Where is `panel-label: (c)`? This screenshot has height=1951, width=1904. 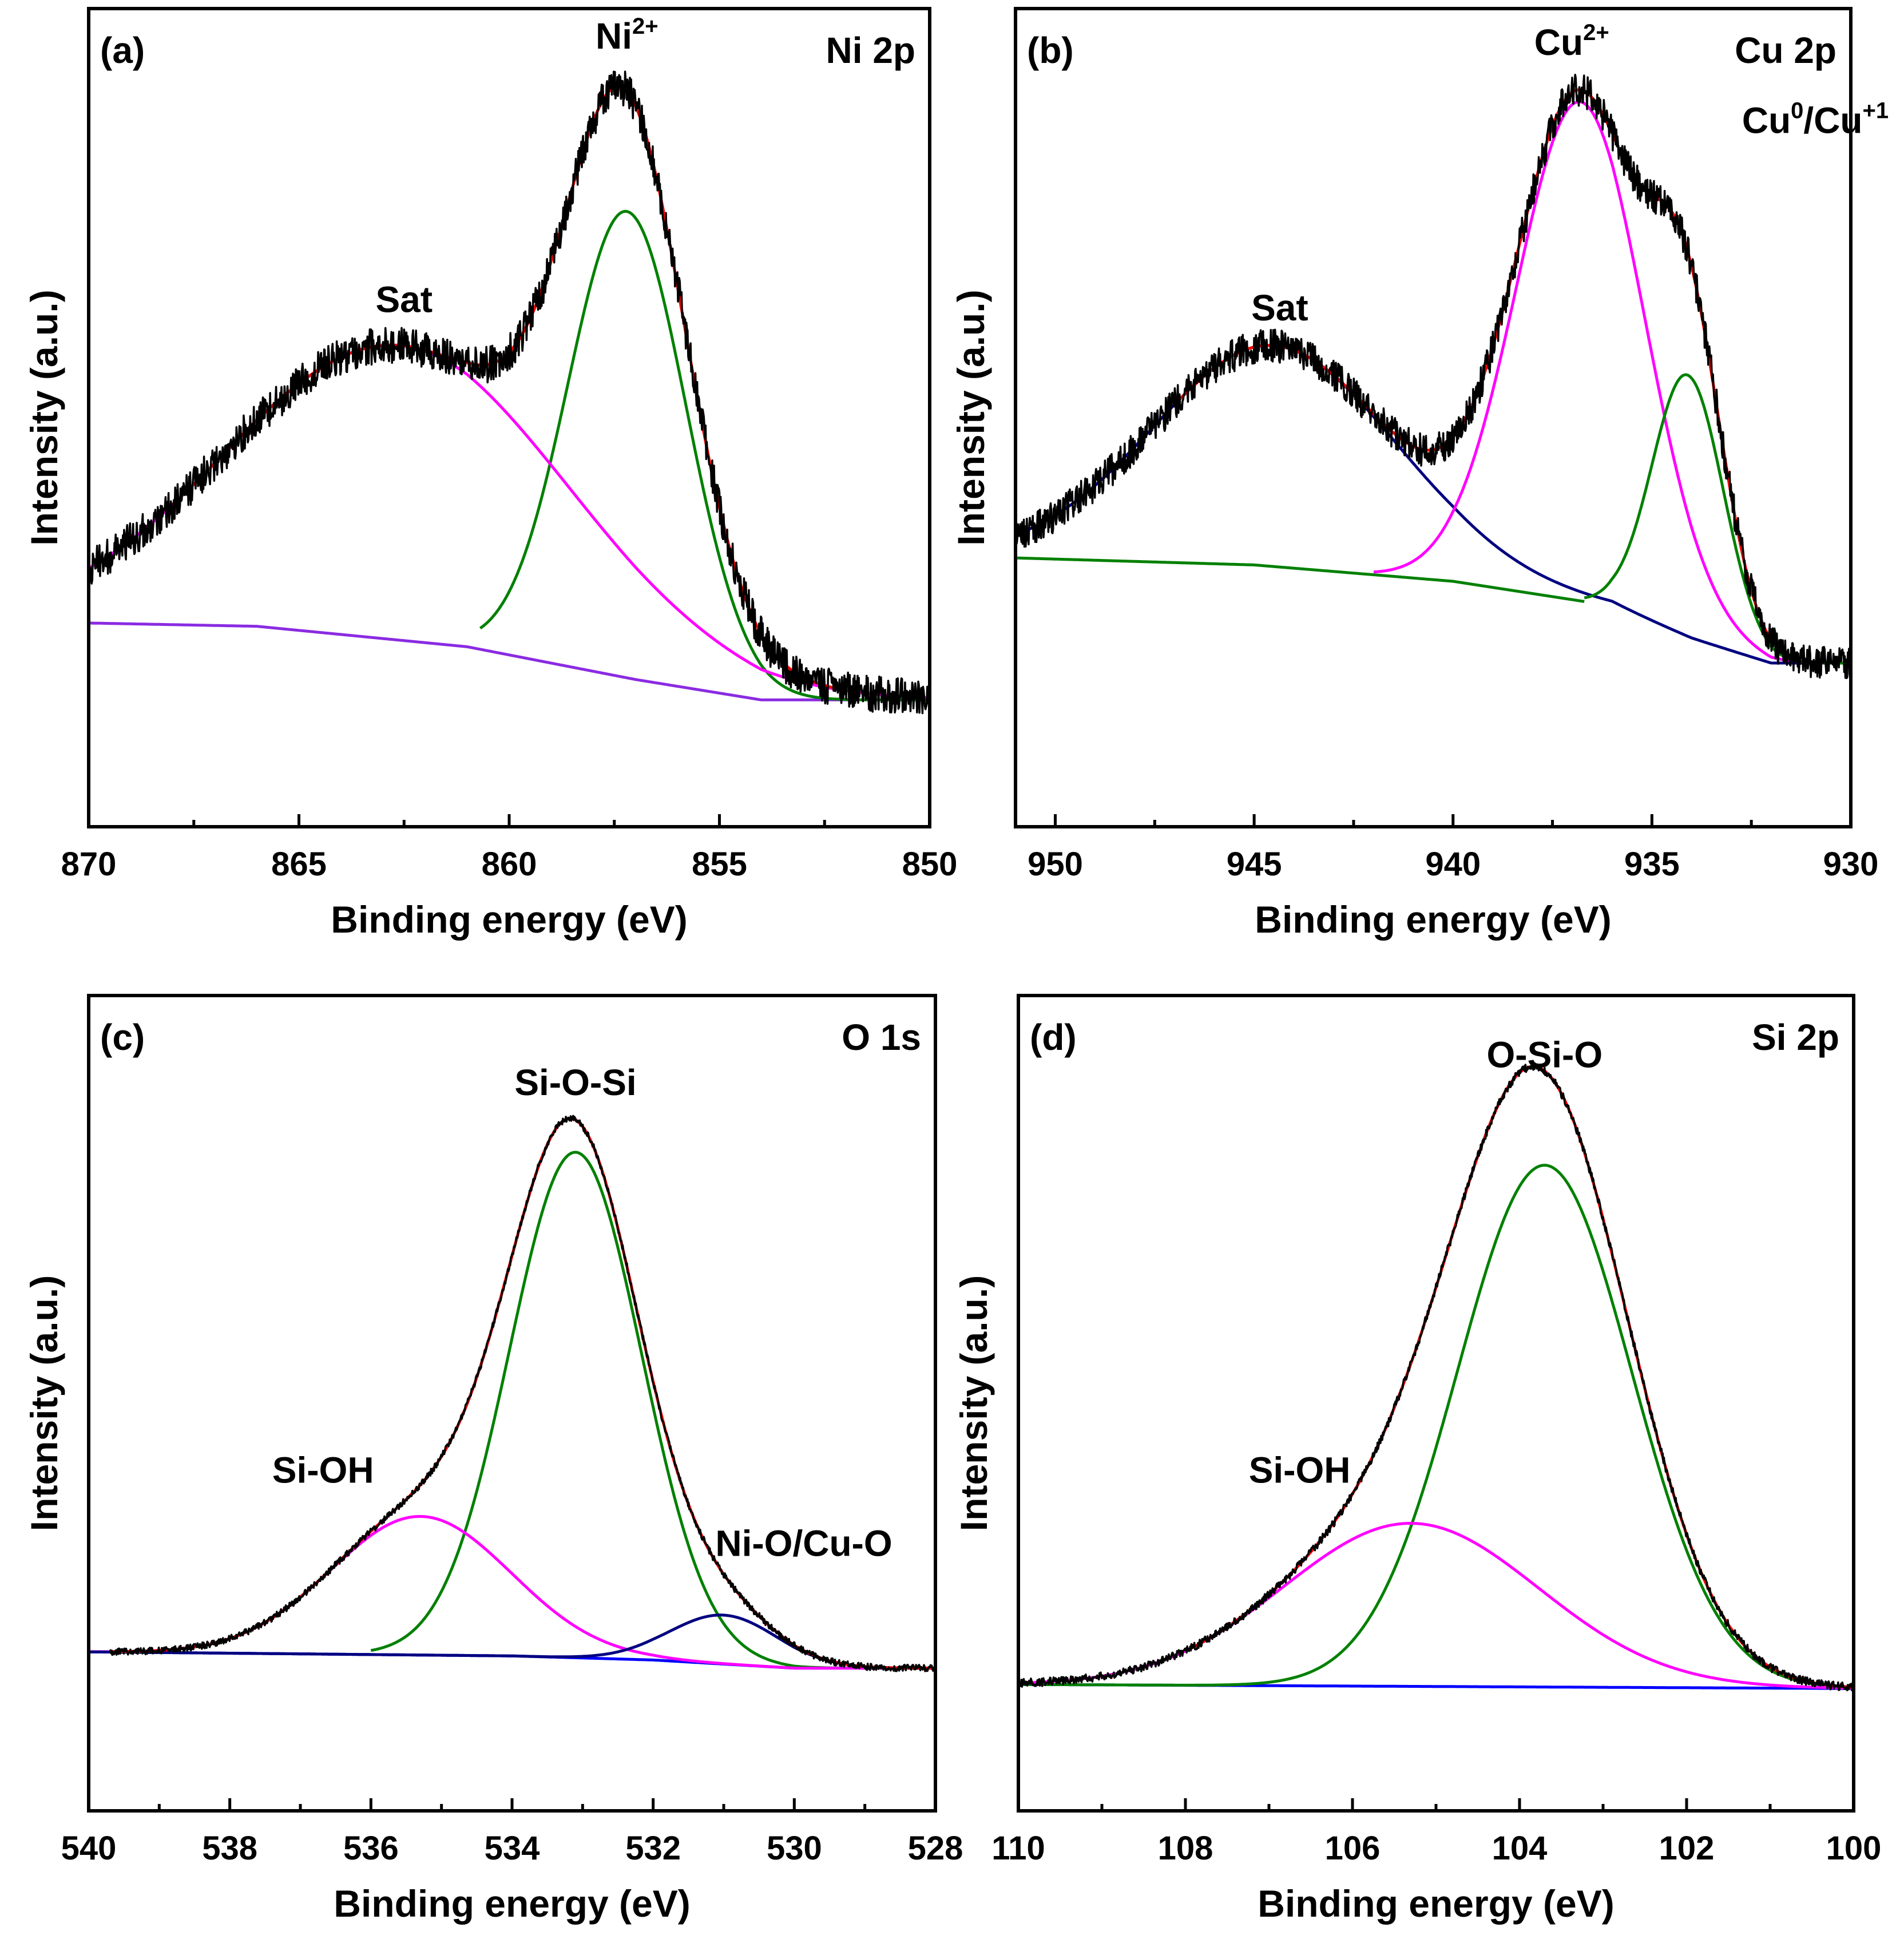
panel-label: (c) is located at coordinates (122, 1037).